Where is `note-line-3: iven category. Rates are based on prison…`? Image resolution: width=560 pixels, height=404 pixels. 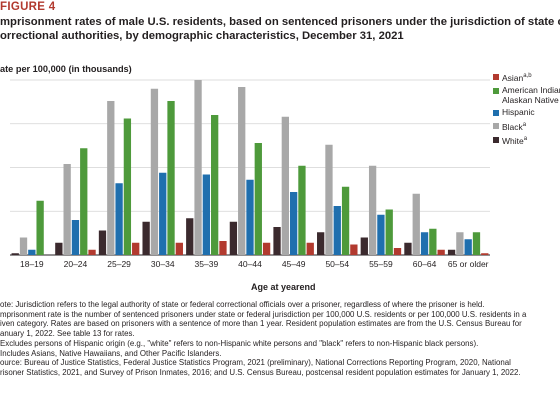 note-line-3: iven category. Rates are based on prison… is located at coordinates (261, 324).